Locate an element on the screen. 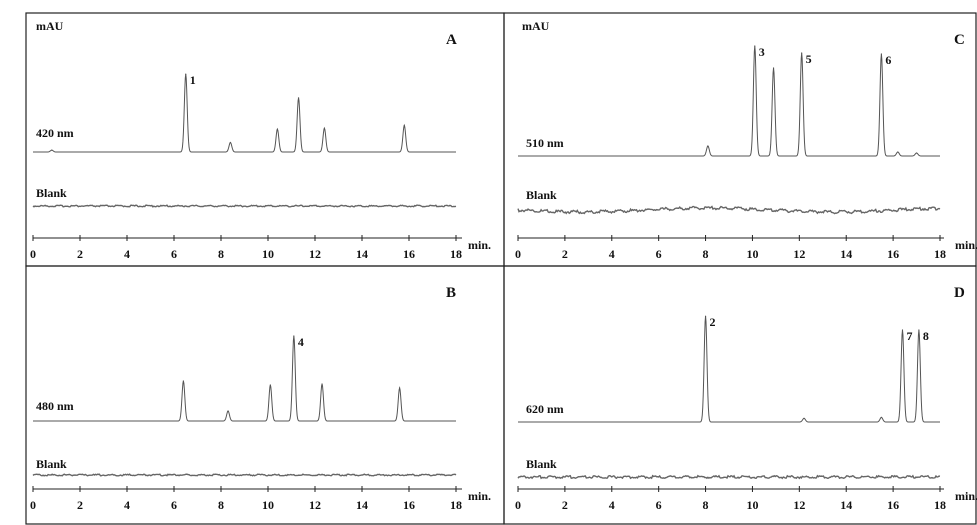  panel-D-peak-label: 8 is located at coordinates (926, 336).